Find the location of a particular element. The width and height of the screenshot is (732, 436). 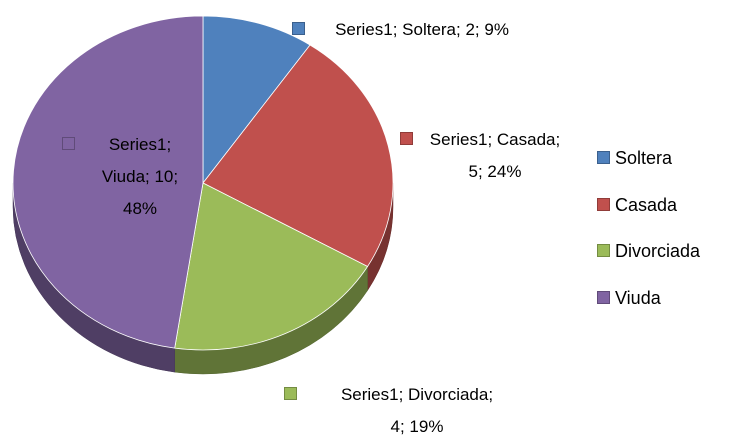

legend-label: Divorciada is located at coordinates (658, 251).